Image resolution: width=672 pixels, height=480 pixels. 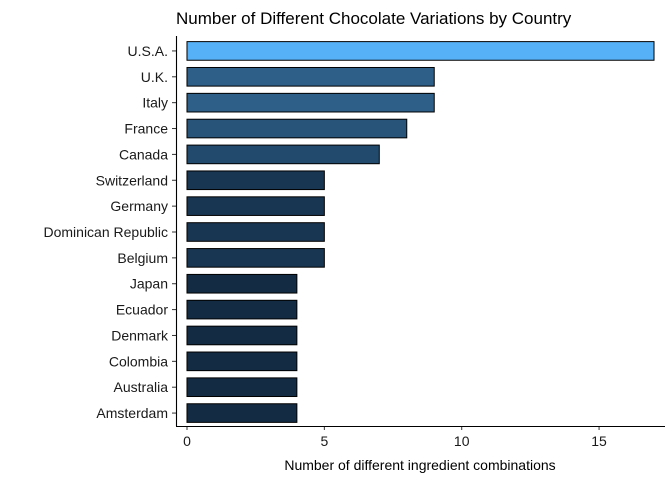 I want to click on y-tick-label: Colombia, so click(x=138, y=361).